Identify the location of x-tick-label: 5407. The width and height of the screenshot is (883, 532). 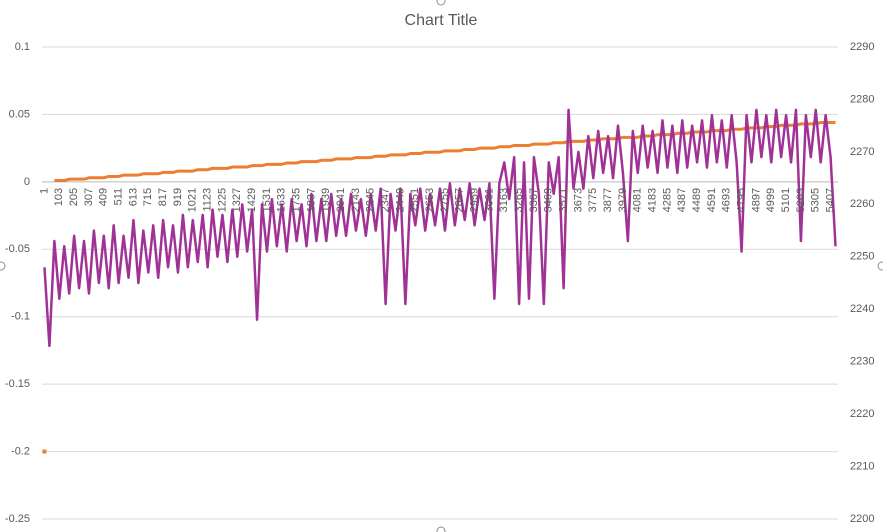
(830, 200).